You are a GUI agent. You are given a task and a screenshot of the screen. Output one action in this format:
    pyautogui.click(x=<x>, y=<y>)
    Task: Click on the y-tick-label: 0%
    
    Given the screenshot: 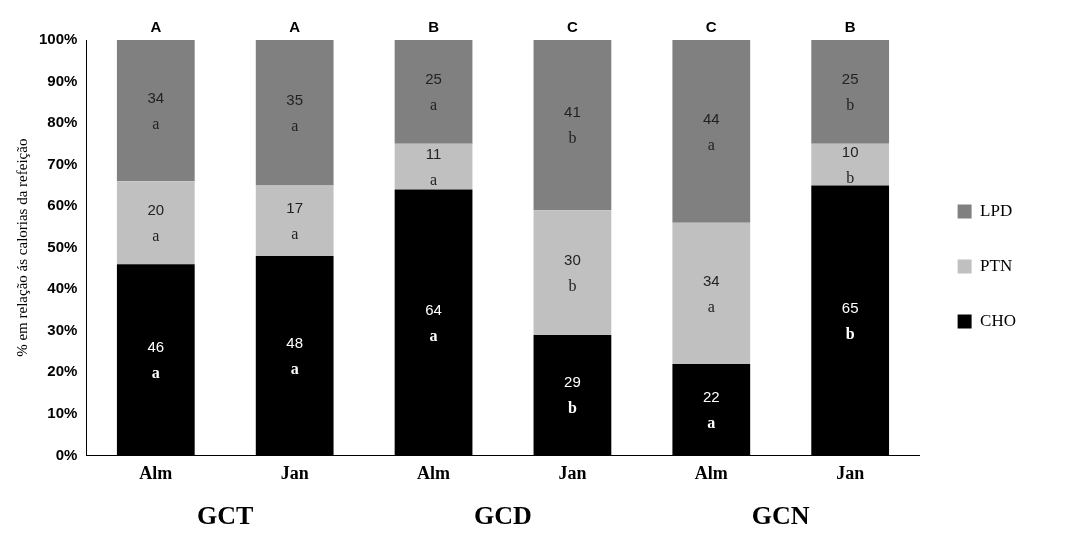 What is the action you would take?
    pyautogui.click(x=66, y=454)
    